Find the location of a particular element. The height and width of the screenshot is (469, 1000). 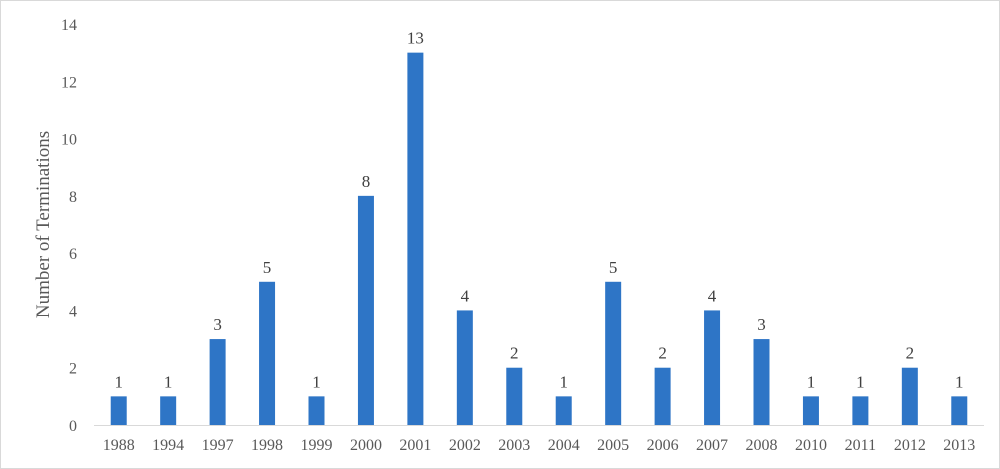

y-tick-label: 14 is located at coordinates (69, 25).